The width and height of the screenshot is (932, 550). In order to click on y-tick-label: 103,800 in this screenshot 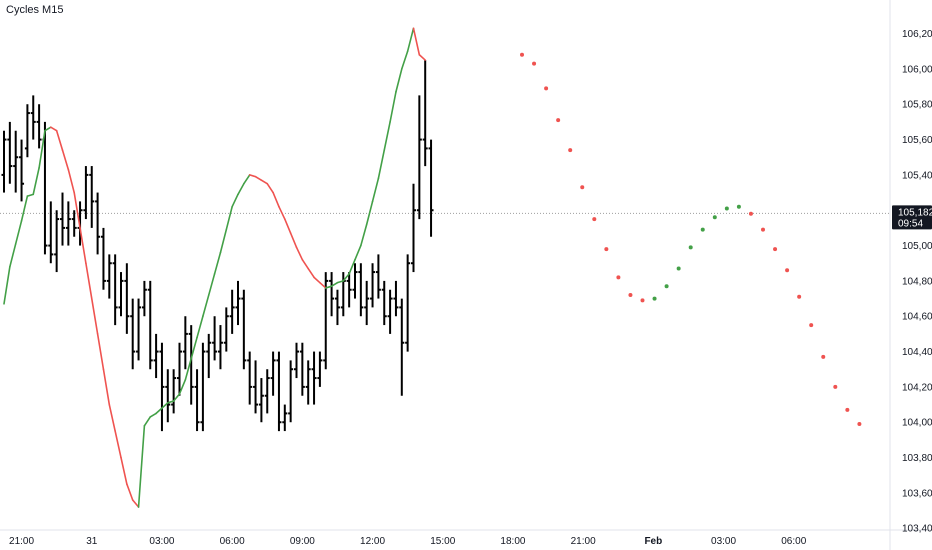, I will do `click(917, 458)`.